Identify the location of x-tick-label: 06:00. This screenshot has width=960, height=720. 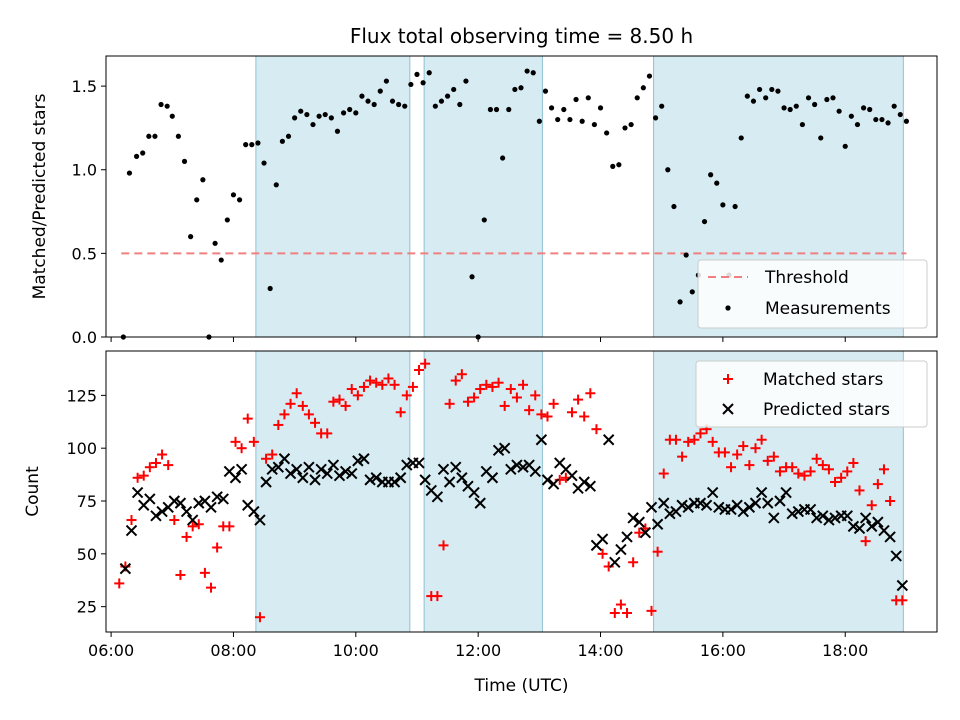
(111, 650).